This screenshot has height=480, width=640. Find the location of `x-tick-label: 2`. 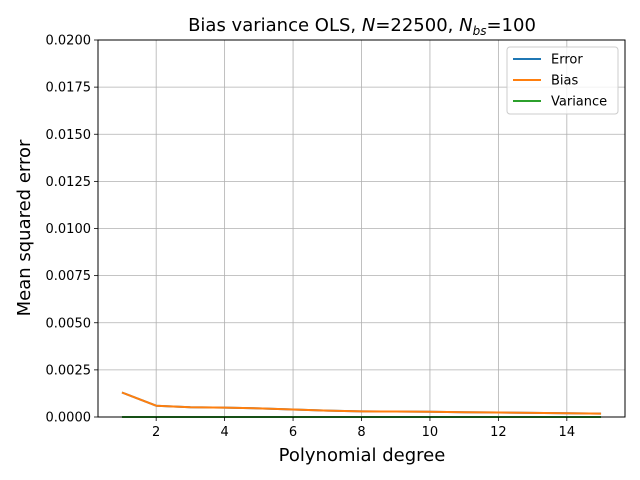

x-tick-label: 2 is located at coordinates (156, 432).